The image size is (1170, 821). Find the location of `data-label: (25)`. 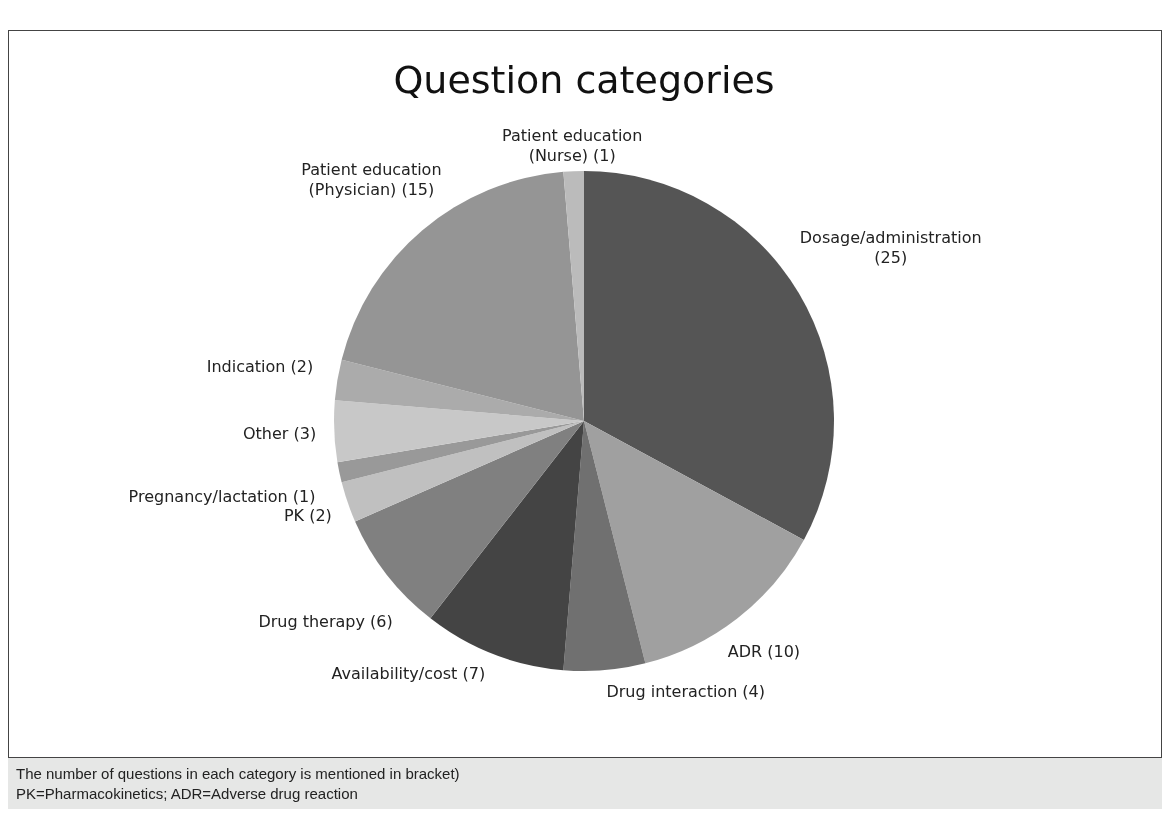

data-label: (25) is located at coordinates (891, 258).